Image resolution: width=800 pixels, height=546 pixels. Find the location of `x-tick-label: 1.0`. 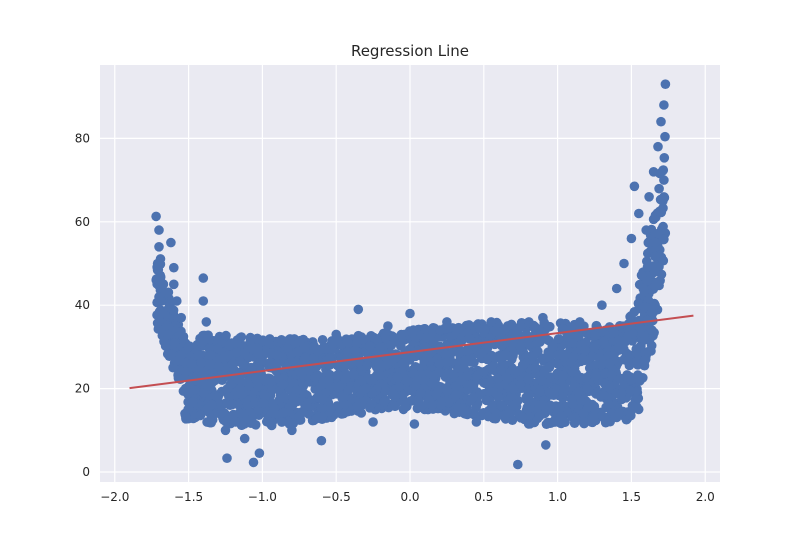

x-tick-label: 1.0 is located at coordinates (557, 497).